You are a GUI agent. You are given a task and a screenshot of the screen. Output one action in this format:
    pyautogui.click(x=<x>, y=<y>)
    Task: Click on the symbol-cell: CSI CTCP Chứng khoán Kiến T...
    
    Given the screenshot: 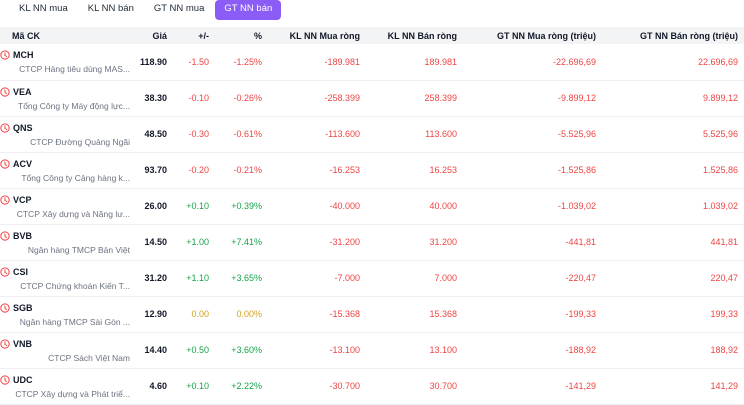 What is the action you would take?
    pyautogui.click(x=67, y=278)
    